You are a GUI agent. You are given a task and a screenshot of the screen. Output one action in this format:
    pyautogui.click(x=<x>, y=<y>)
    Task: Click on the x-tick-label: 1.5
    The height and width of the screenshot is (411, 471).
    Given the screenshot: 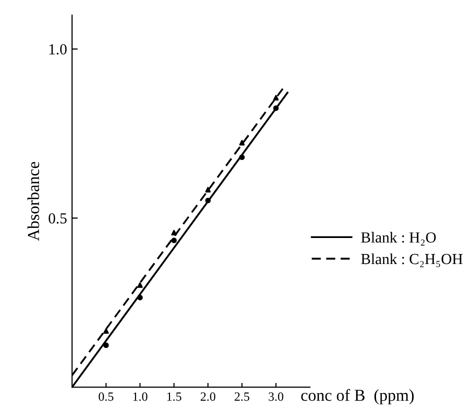 What is the action you would take?
    pyautogui.click(x=174, y=396)
    